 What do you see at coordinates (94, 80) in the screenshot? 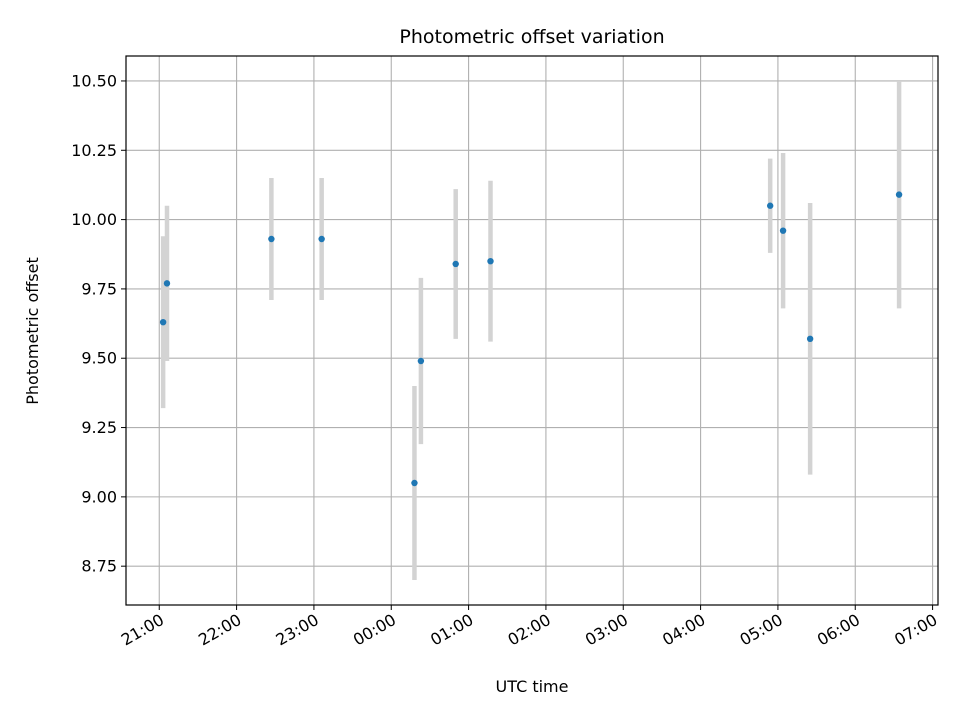
I see `y-tick-label: 10.50` at bounding box center [94, 80].